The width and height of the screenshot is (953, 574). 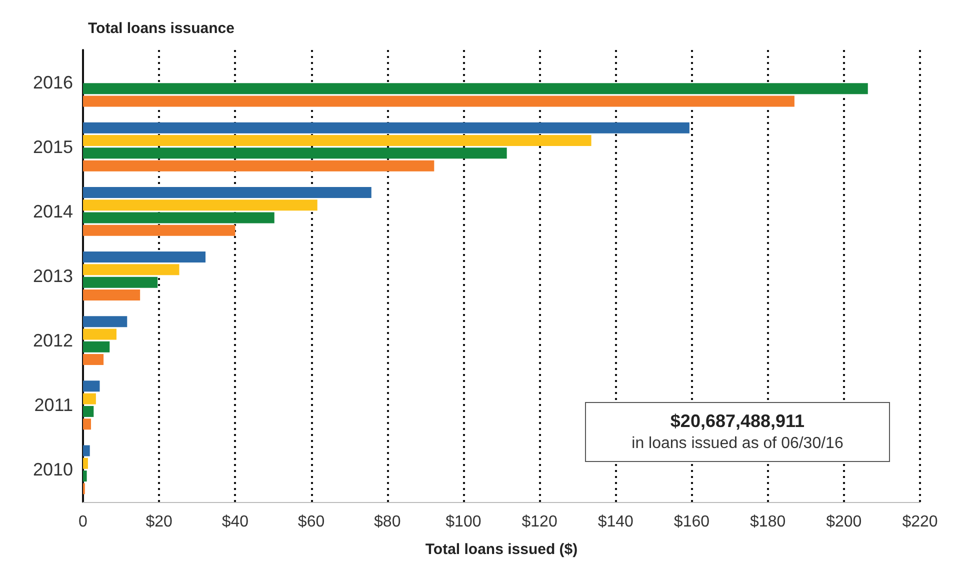 I want to click on note-box: $20,687,488,911 in loans issued as of 06/30/16, so click(x=737, y=432).